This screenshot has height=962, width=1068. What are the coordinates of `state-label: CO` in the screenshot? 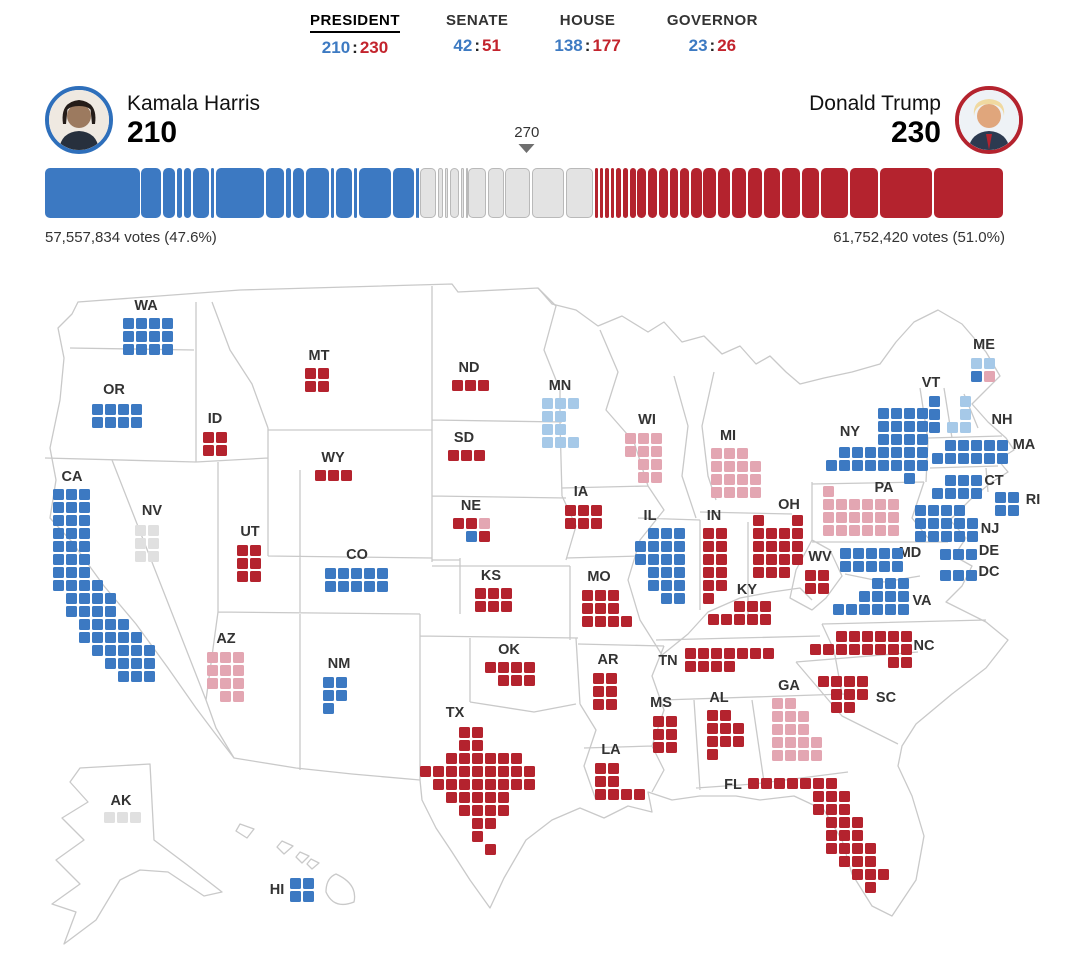 It's located at (357, 555).